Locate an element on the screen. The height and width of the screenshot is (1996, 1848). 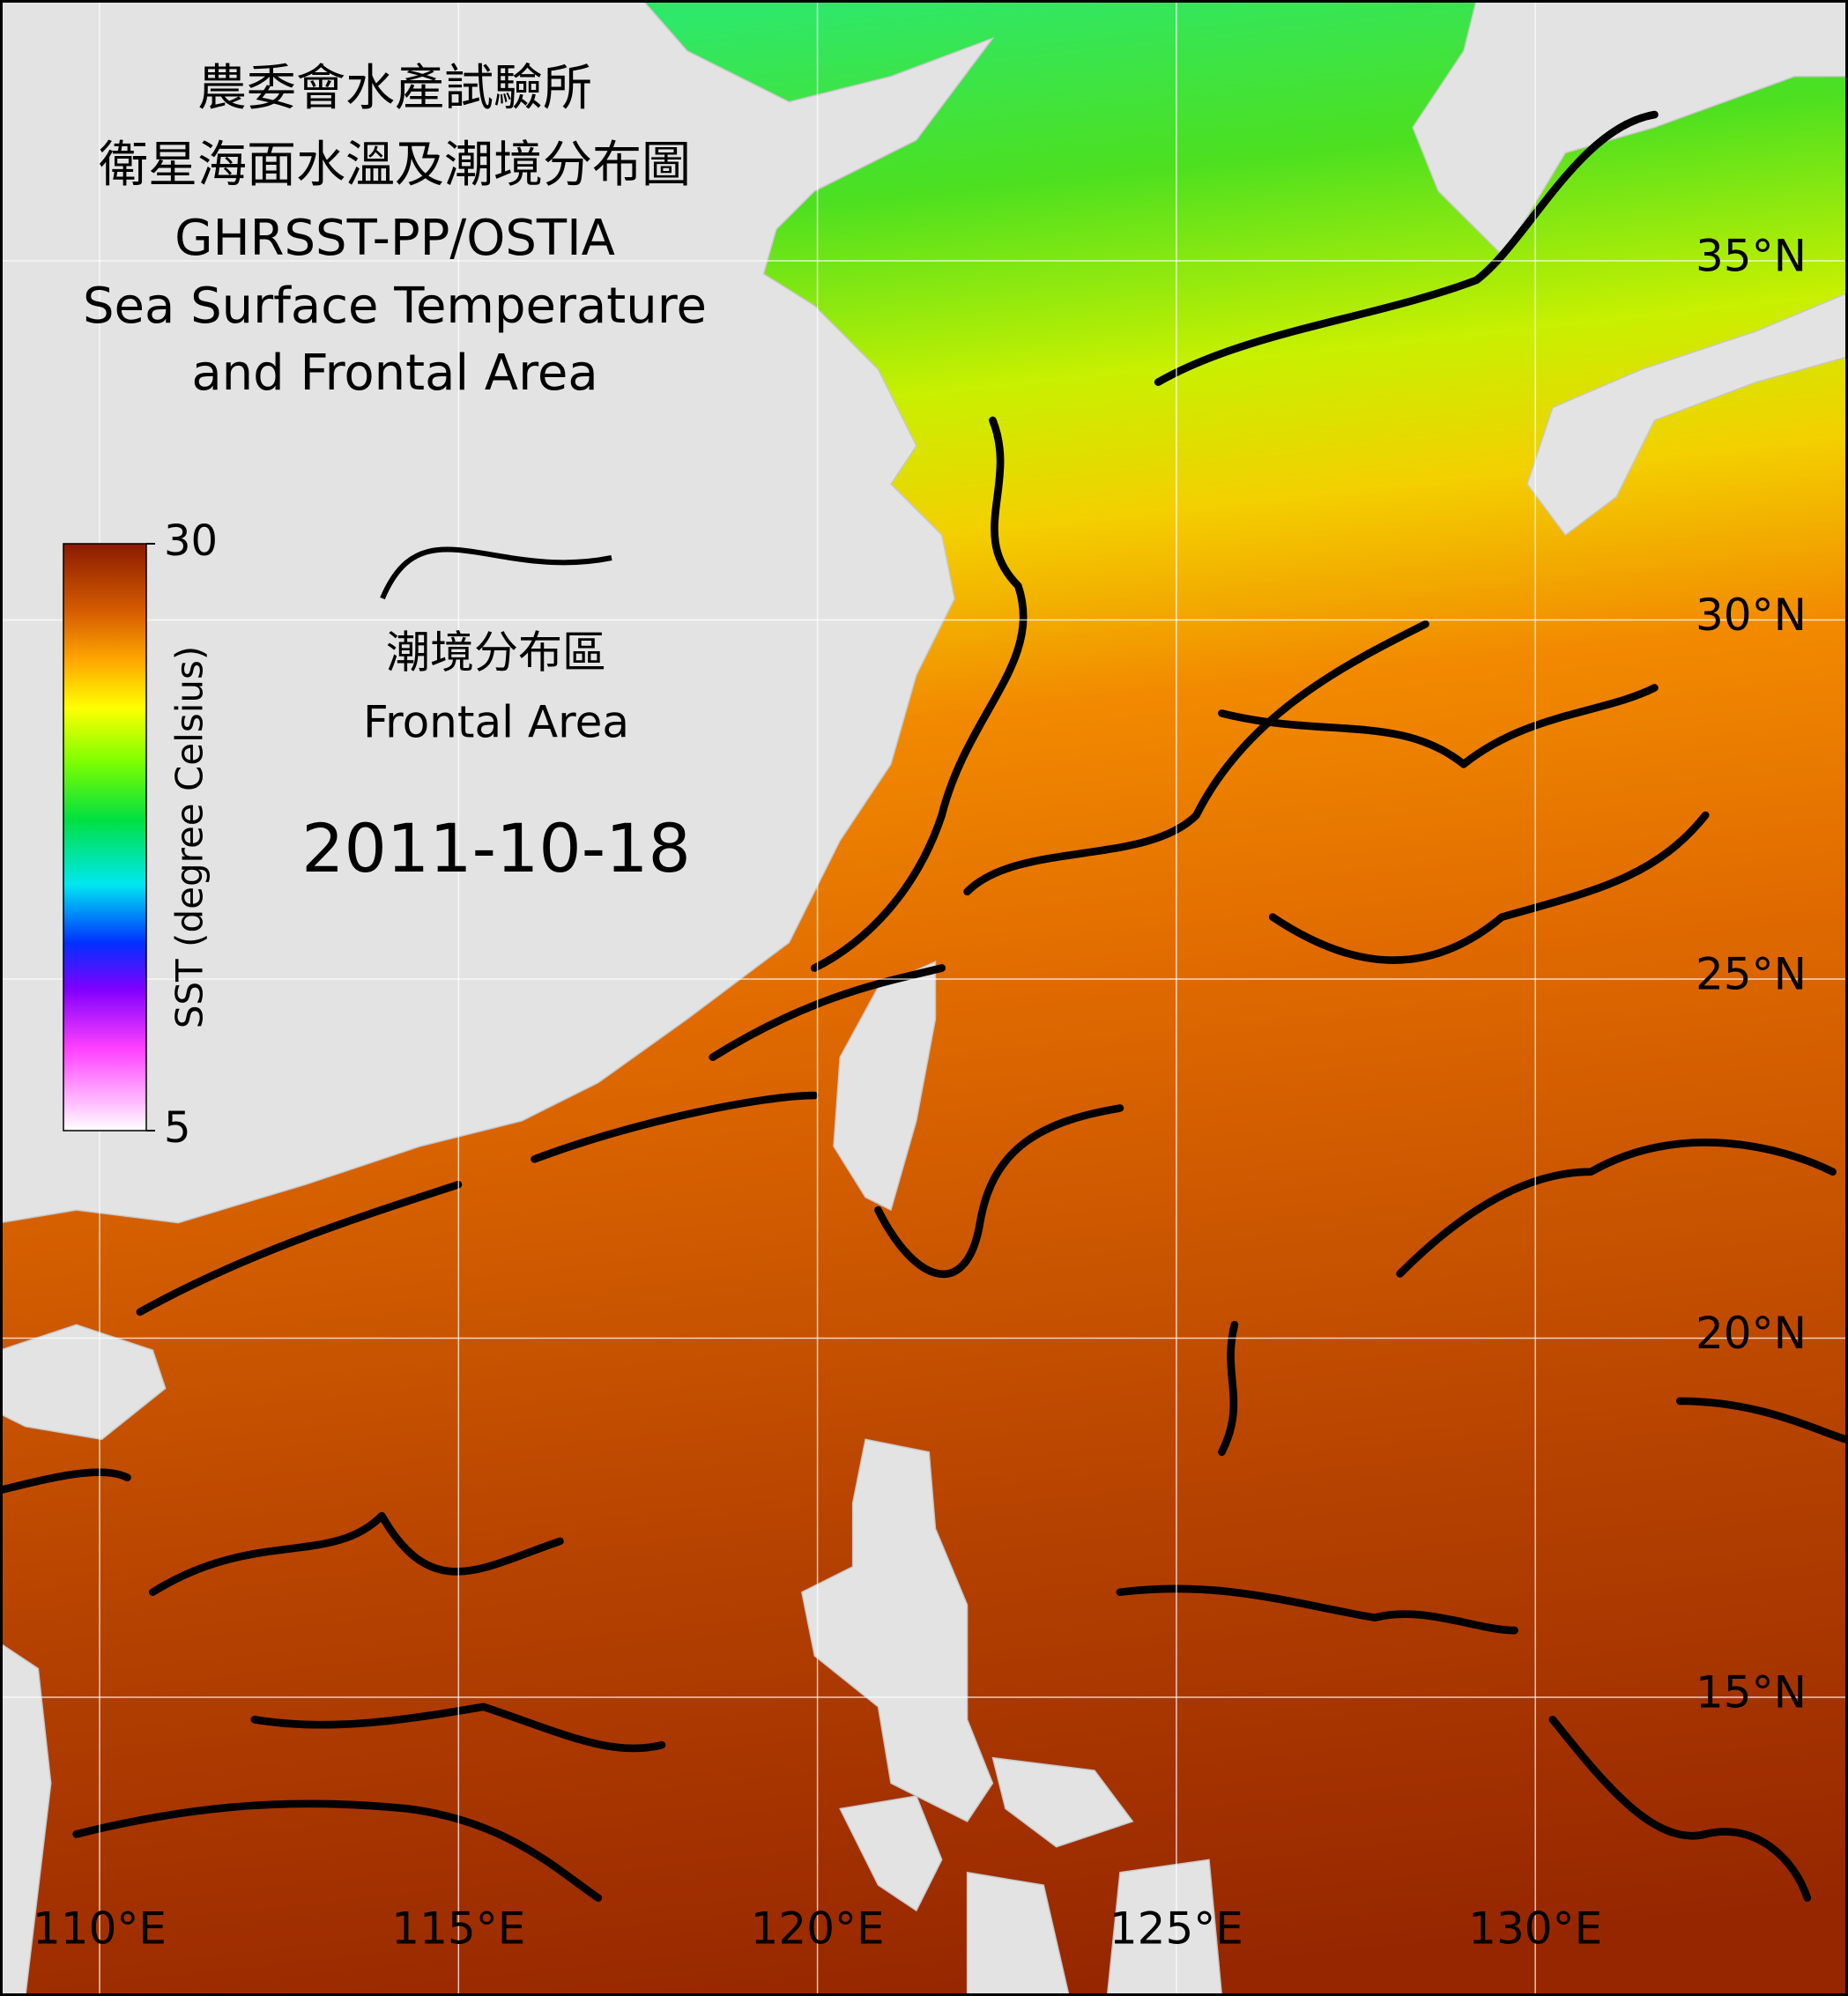
legend-label: Frontal Area is located at coordinates (496, 722).